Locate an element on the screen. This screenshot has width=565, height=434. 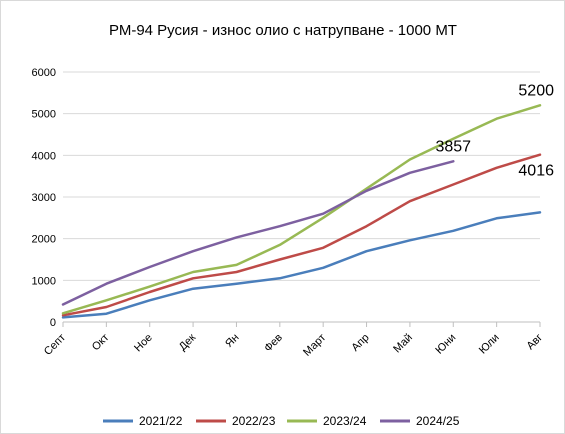
y-tick-label: 5000 is located at coordinates (44, 115).